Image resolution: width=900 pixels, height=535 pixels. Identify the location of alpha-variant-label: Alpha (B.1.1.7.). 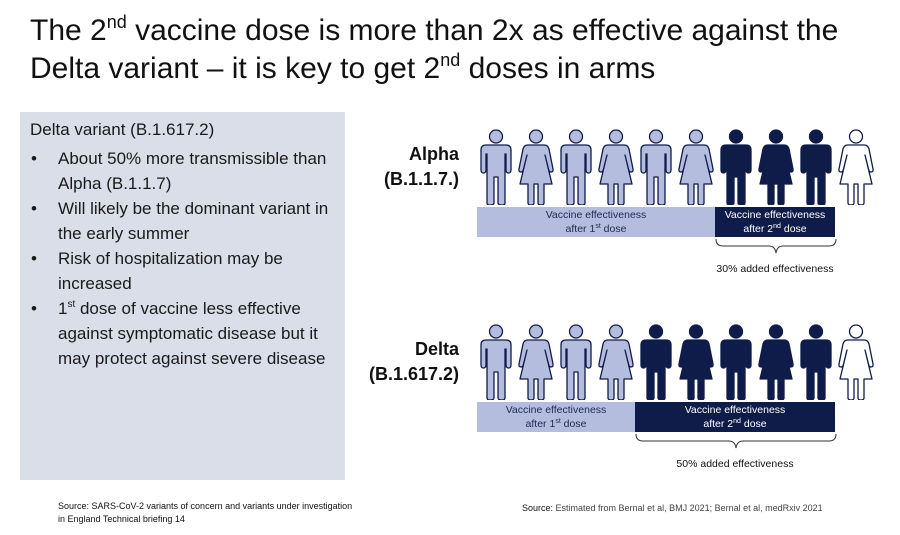
(421, 167).